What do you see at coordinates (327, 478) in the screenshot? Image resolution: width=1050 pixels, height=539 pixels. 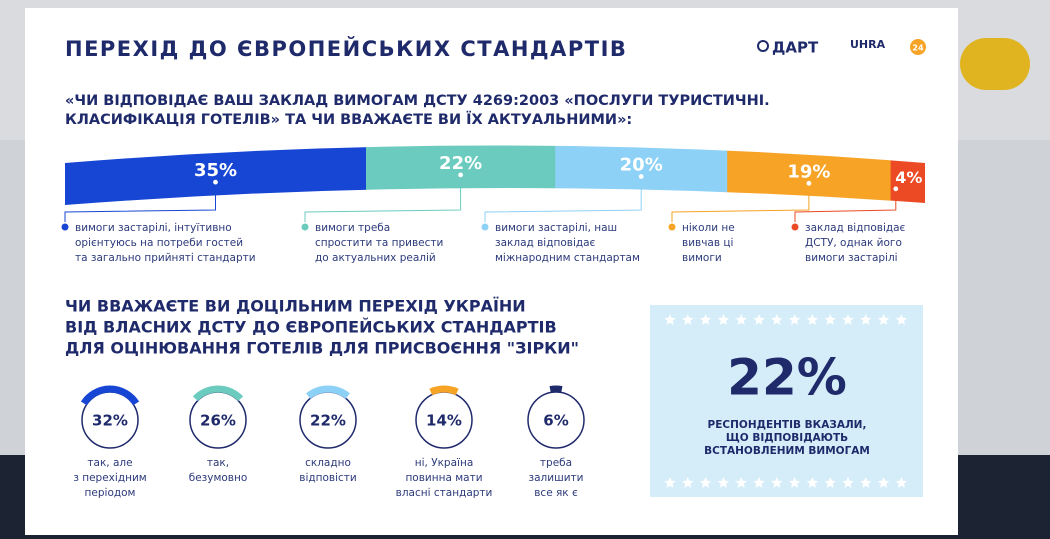 I see `ring-caption: відповісти` at bounding box center [327, 478].